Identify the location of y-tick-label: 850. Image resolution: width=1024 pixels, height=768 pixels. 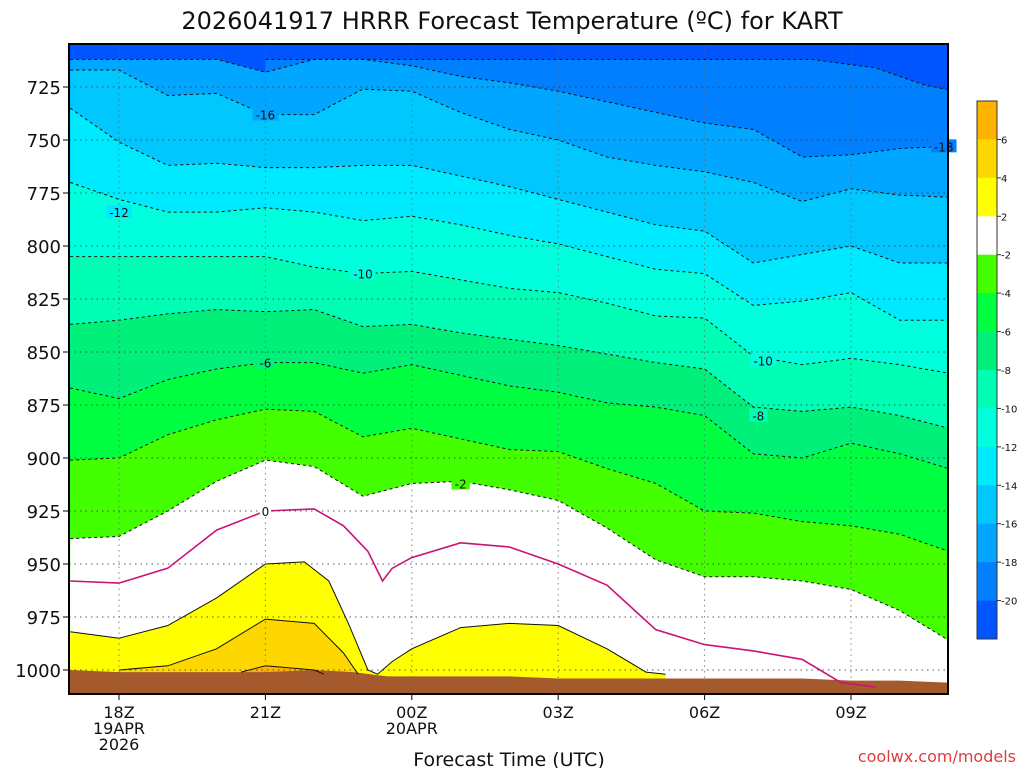
(44, 353).